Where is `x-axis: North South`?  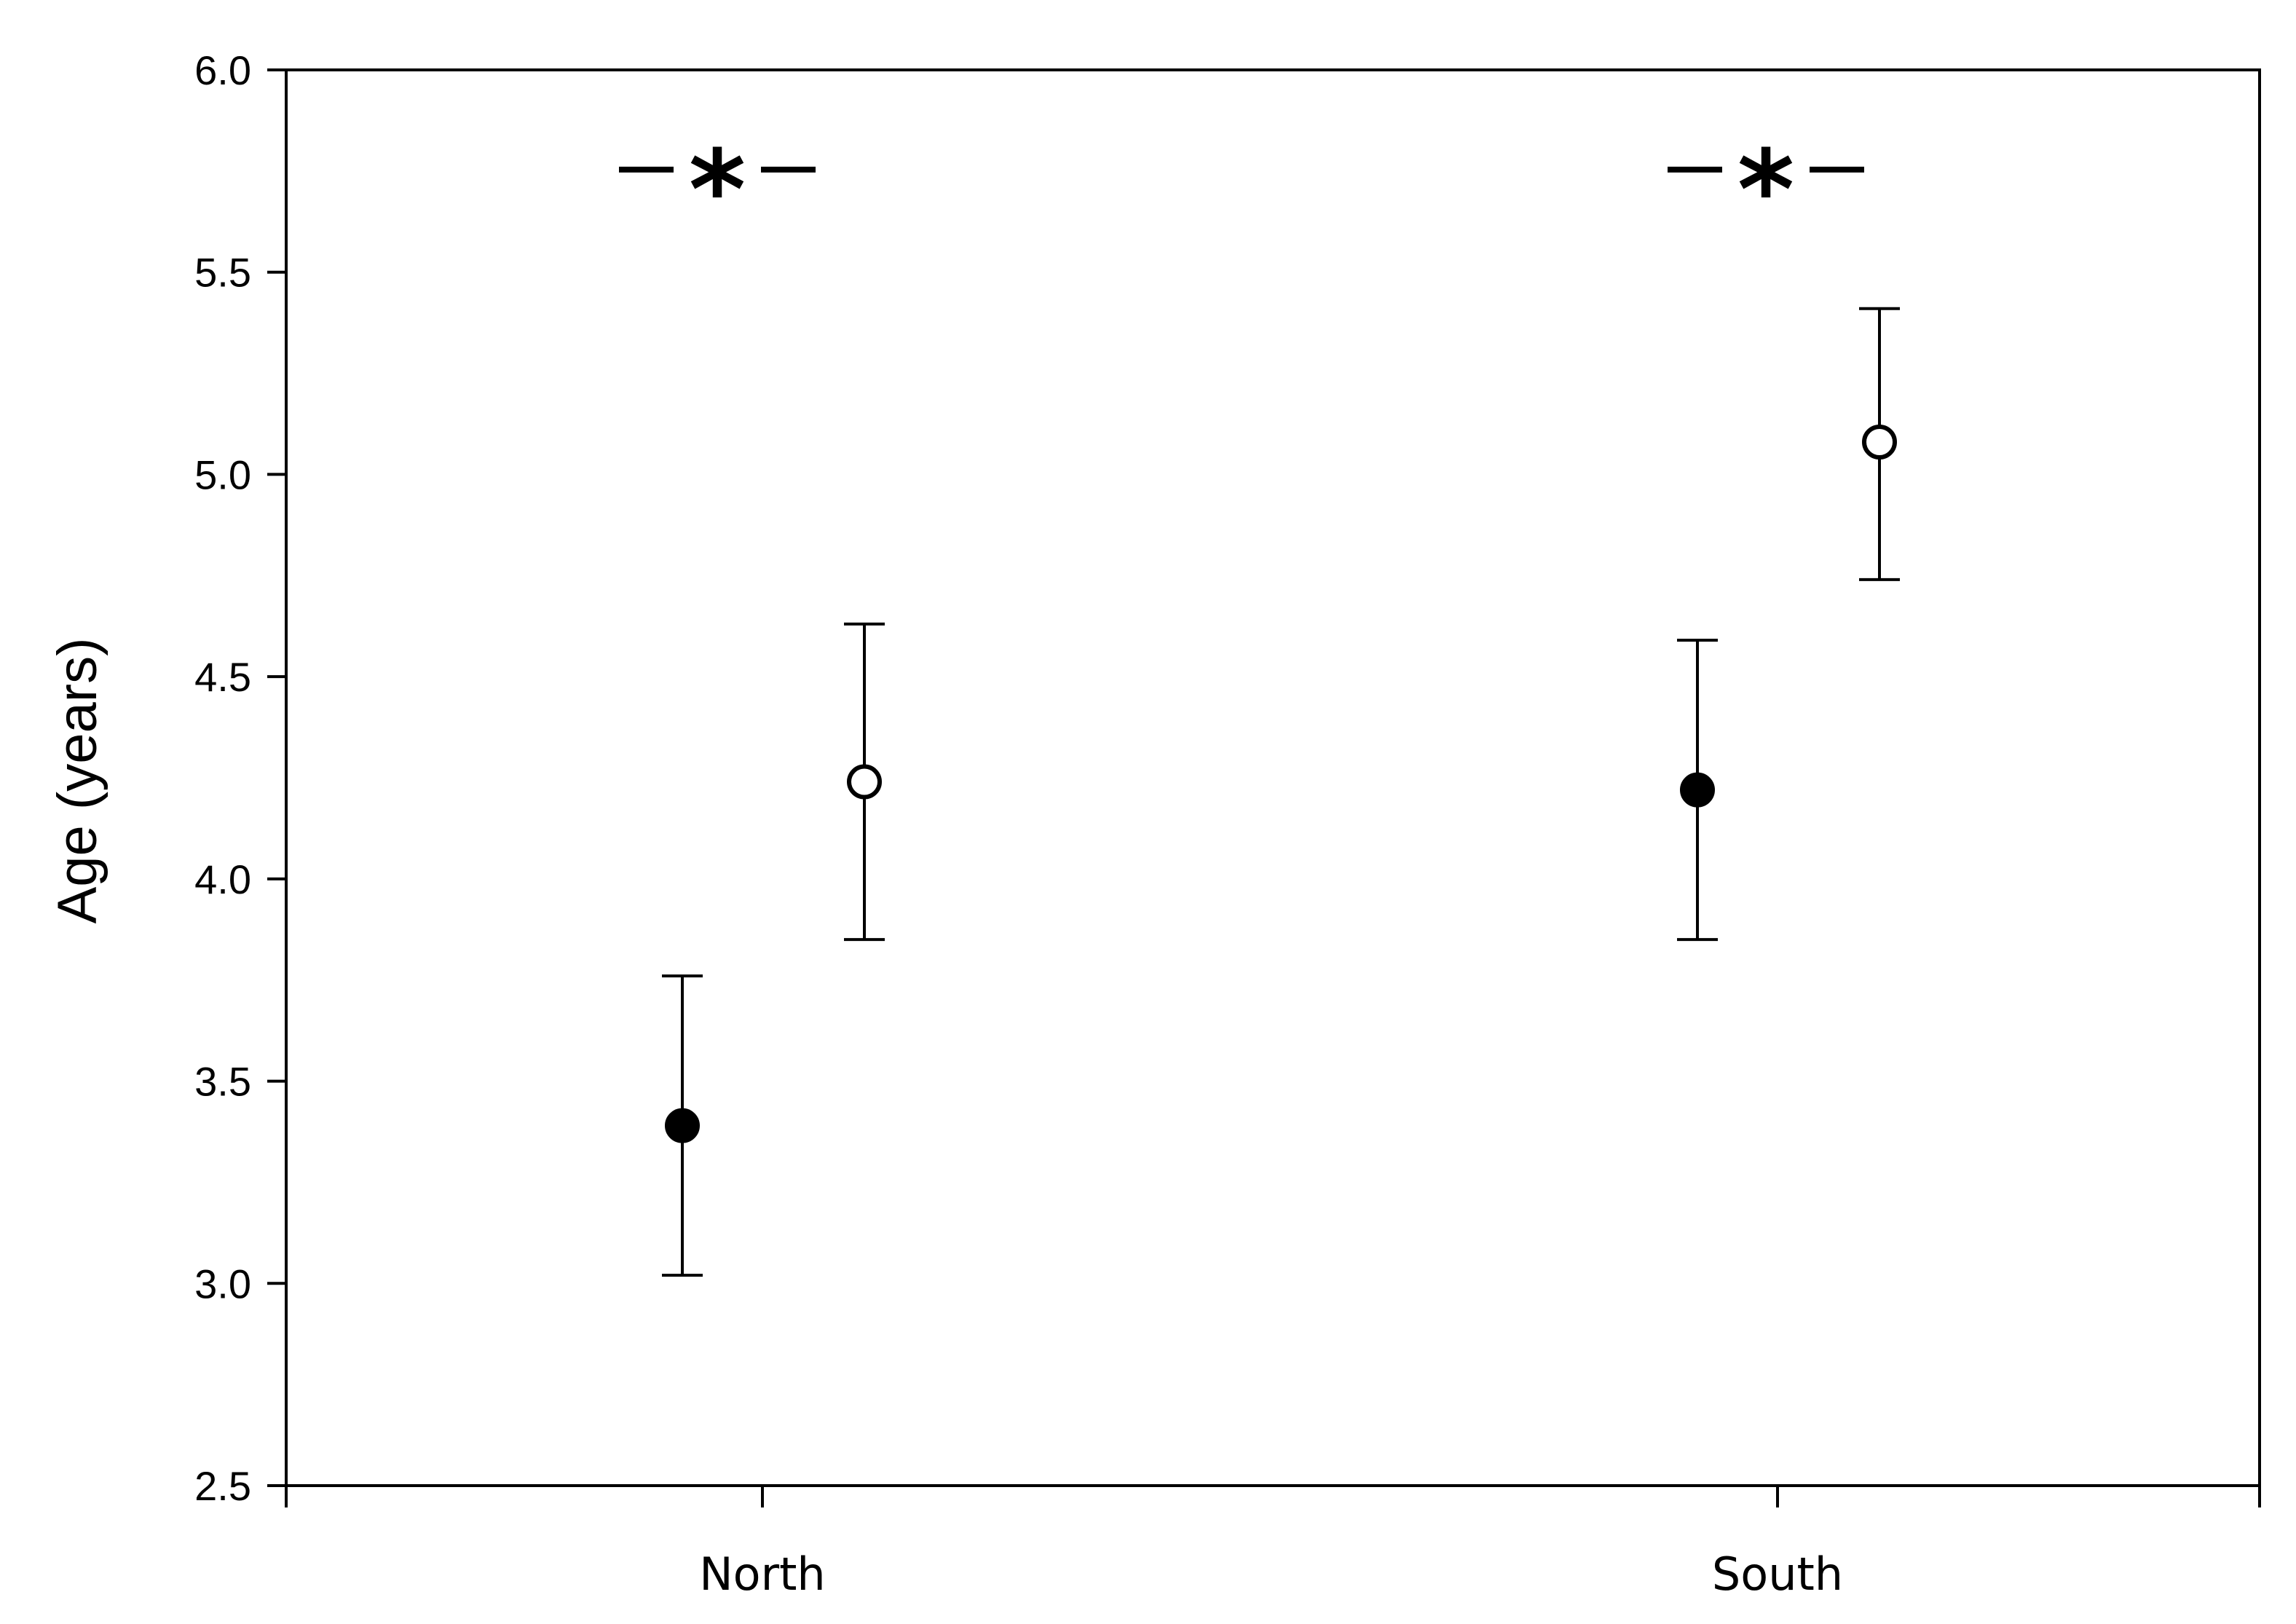 x-axis: North South is located at coordinates (1273, 1543).